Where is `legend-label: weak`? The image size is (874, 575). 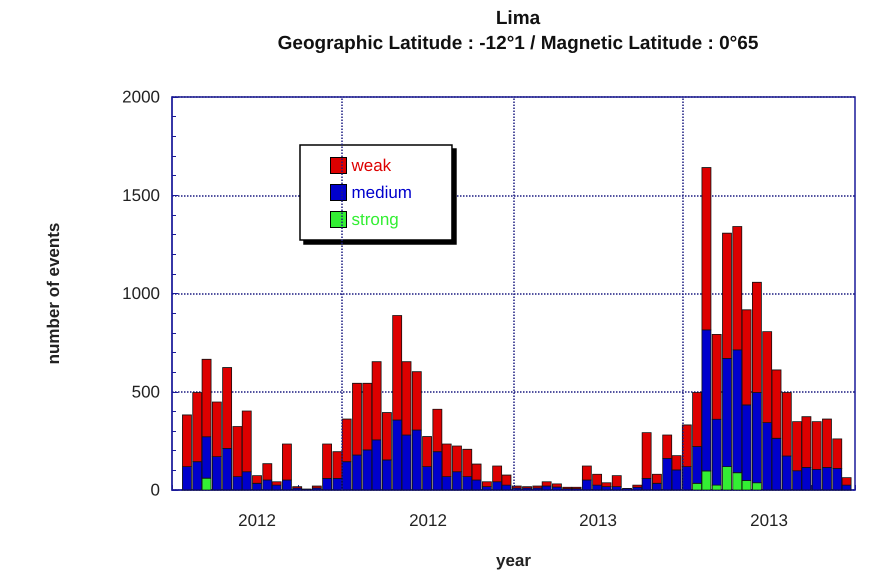 legend-label: weak is located at coordinates (371, 165).